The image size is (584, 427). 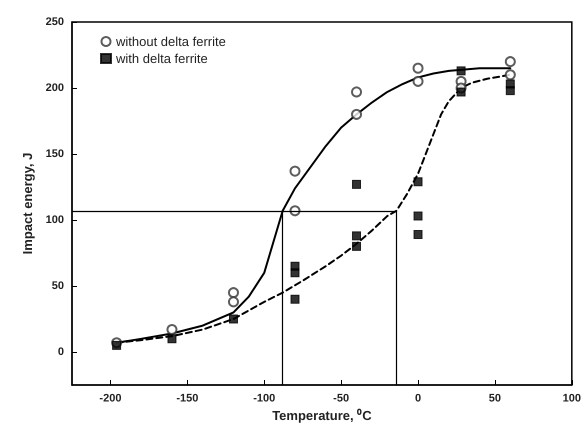 I want to click on x-tick-label: 0, so click(x=418, y=398).